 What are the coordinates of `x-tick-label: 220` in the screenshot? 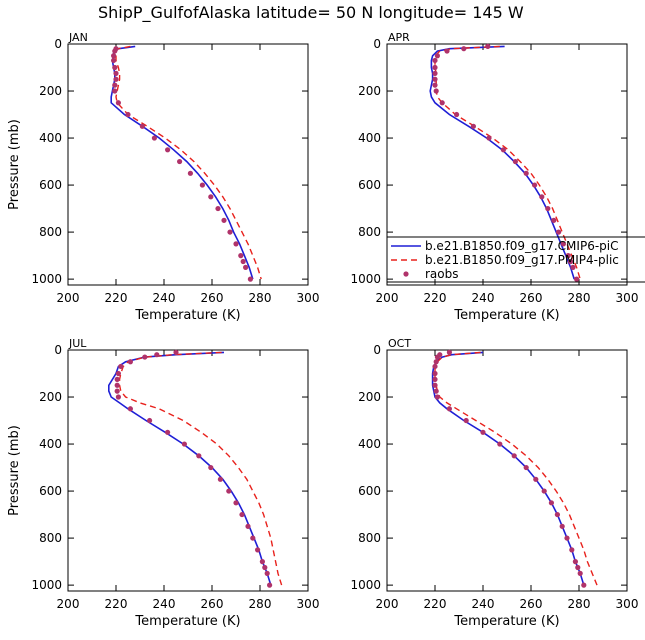 It's located at (116, 298).